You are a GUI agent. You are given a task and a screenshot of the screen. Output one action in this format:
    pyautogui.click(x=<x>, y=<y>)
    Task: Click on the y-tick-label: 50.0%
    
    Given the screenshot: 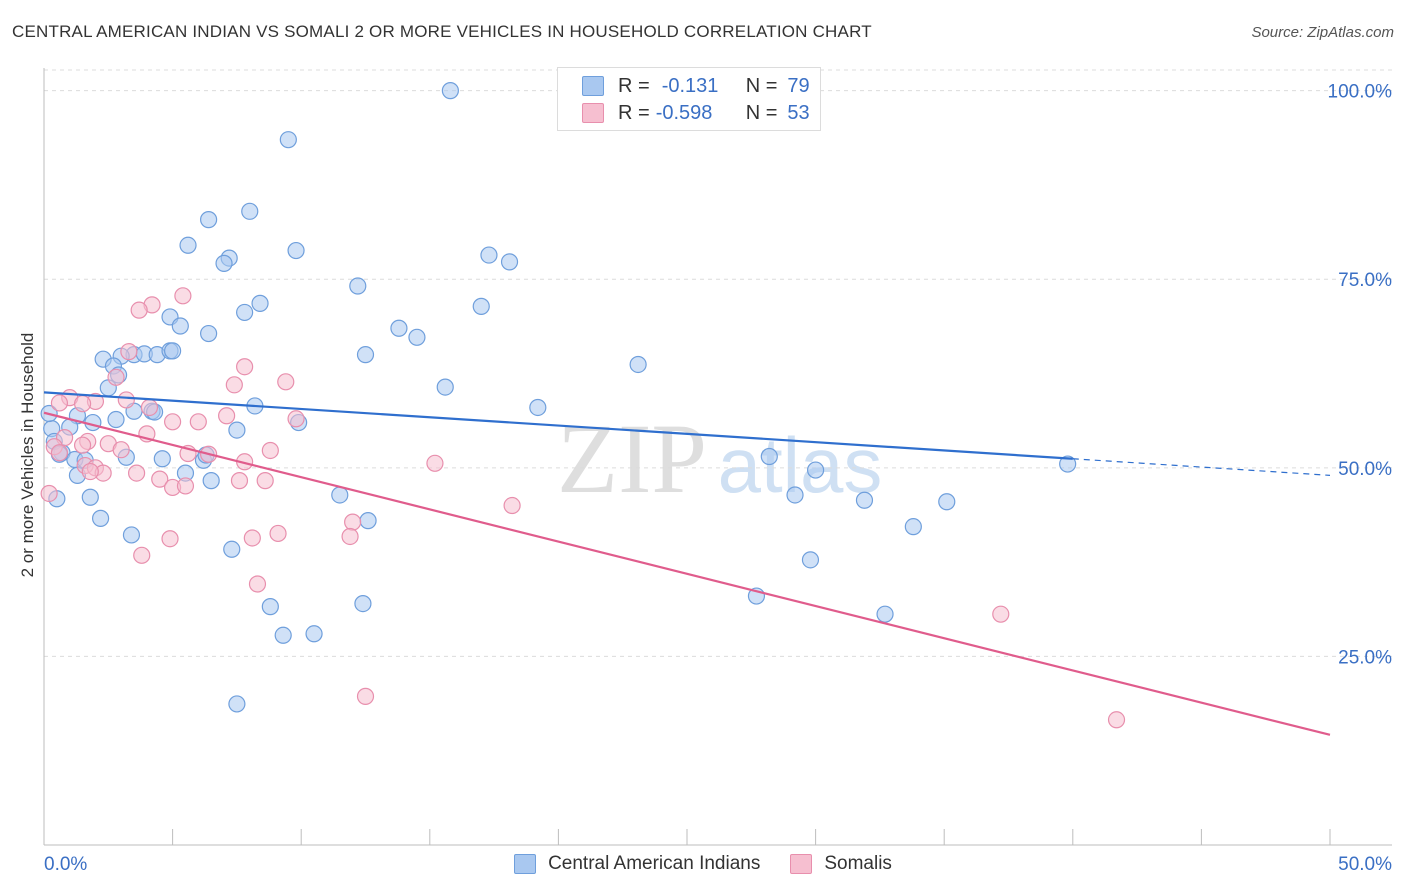 What is the action you would take?
    pyautogui.click(x=1365, y=469)
    